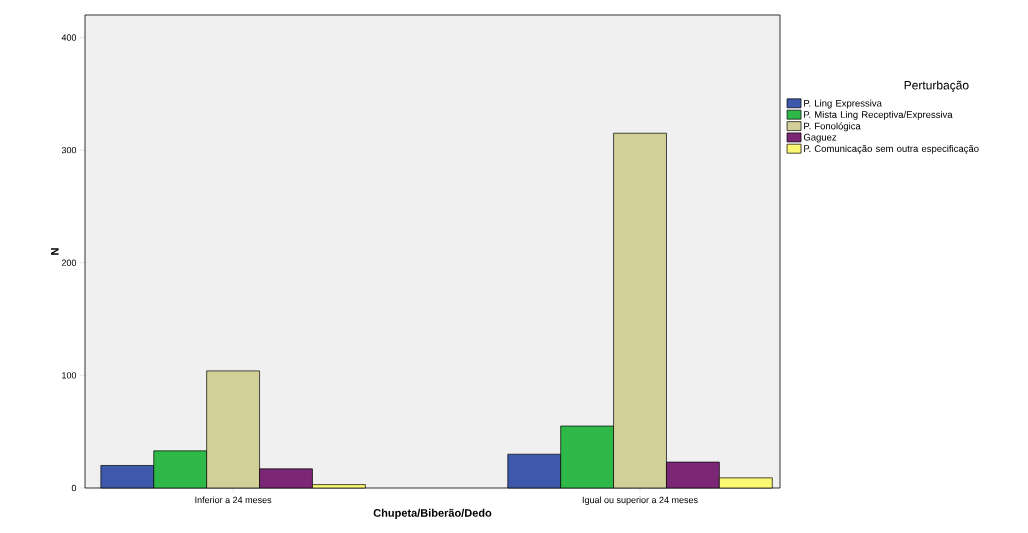  I want to click on legend-label: P. Comunicação sem outra especificação, so click(891, 149).